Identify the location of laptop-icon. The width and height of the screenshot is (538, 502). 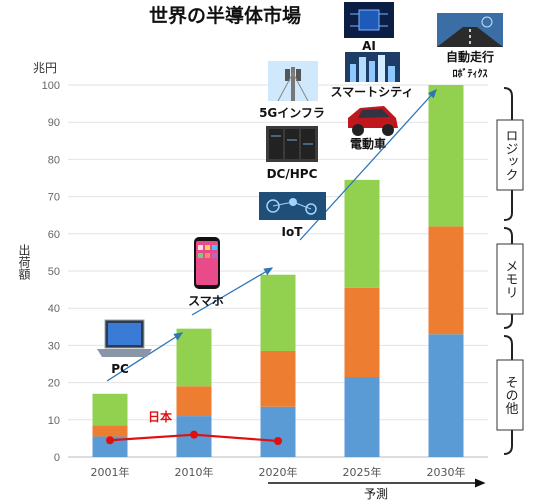
(124, 338).